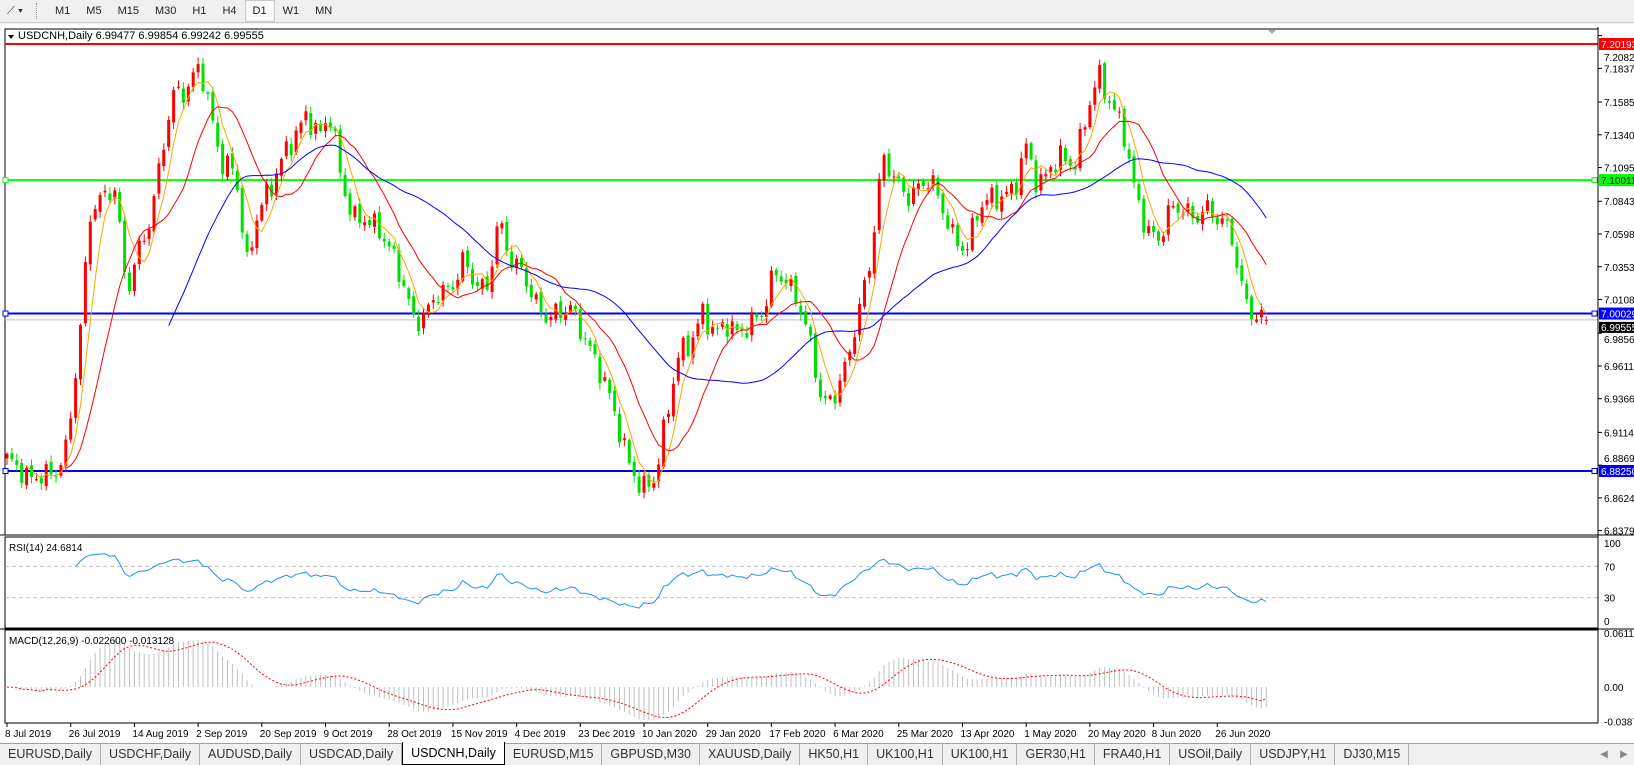 This screenshot has width=1634, height=765. Describe the element at coordinates (199, 11) in the screenshot. I see `timeframe-h1: H1` at that location.